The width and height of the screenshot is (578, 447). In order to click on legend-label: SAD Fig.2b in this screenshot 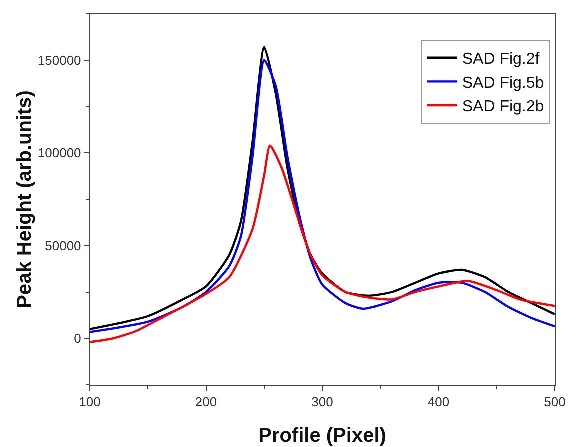, I will do `click(503, 107)`.